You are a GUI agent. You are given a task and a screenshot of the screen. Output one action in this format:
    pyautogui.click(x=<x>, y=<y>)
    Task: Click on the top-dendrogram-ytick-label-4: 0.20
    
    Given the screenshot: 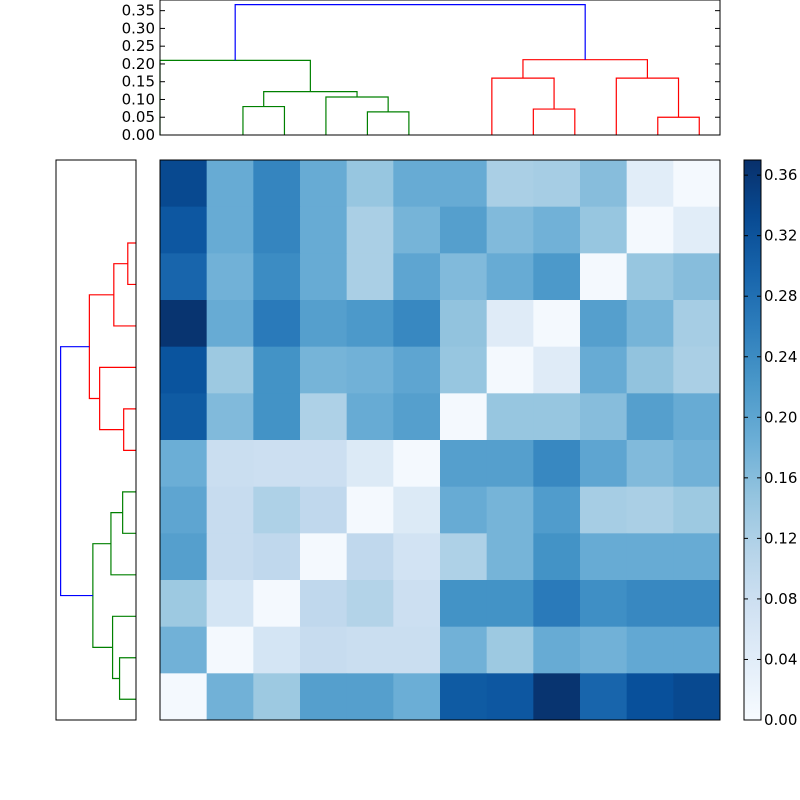 What is the action you would take?
    pyautogui.click(x=138, y=64)
    